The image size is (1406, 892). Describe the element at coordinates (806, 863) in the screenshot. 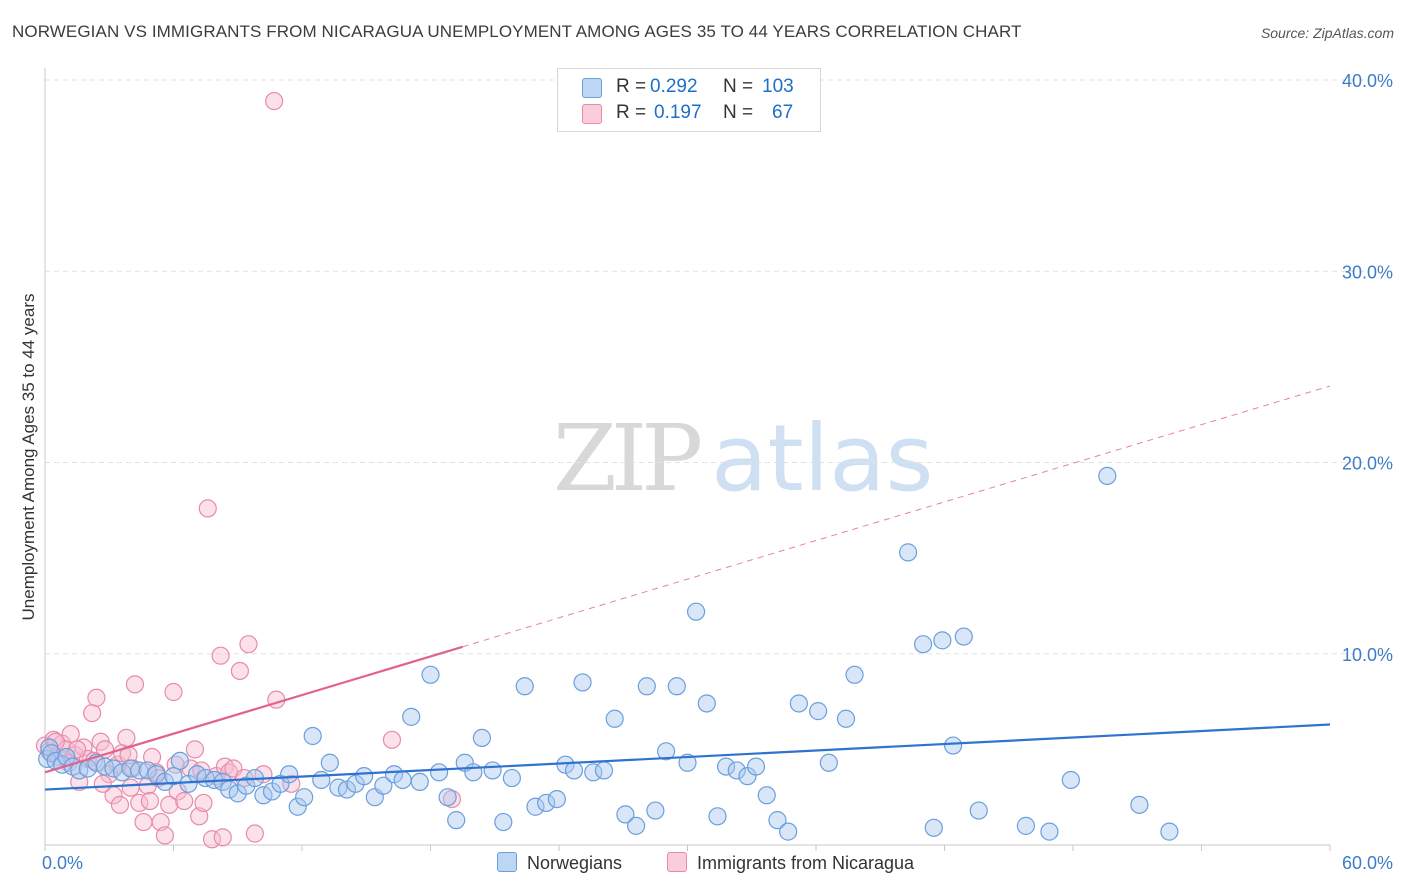

I see `bottom-legend-label-nicaragua: Immigrants from Nicaragua` at that location.